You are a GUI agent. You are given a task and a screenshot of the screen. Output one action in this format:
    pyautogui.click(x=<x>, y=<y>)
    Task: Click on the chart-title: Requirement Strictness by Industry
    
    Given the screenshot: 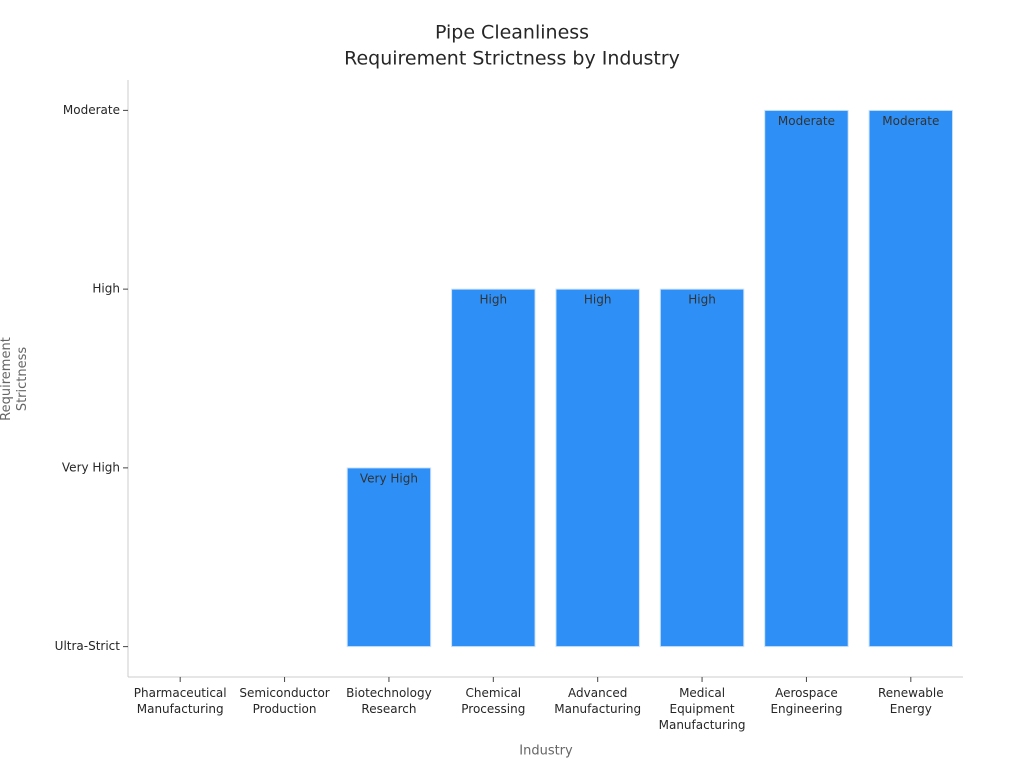 What is the action you would take?
    pyautogui.click(x=512, y=59)
    